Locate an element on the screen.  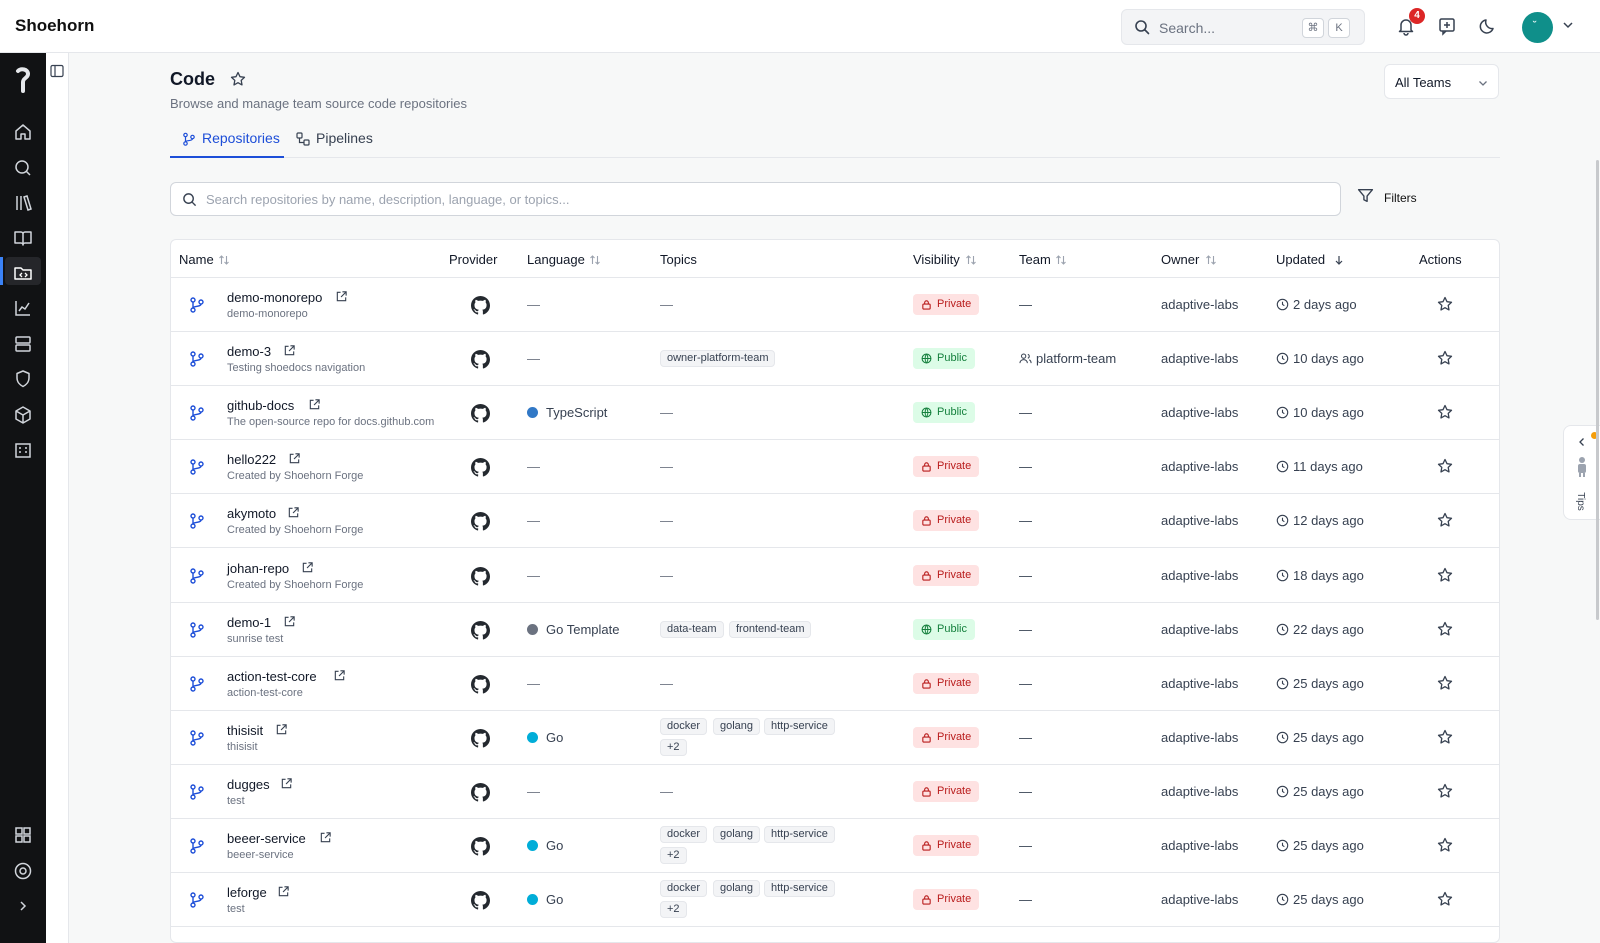
repo-name: demo-monorepo is located at coordinates (275, 297).